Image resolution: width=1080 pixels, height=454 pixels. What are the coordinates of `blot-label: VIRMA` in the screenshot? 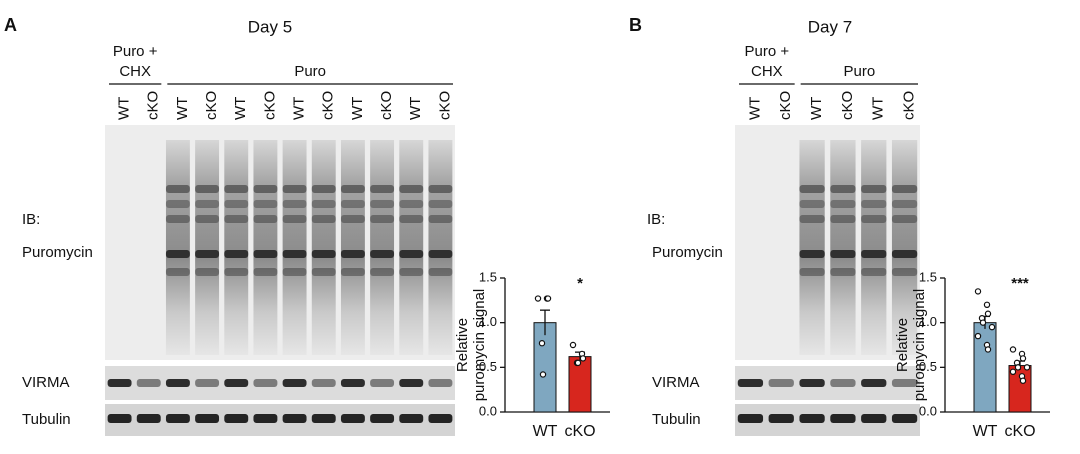 It's located at (676, 382).